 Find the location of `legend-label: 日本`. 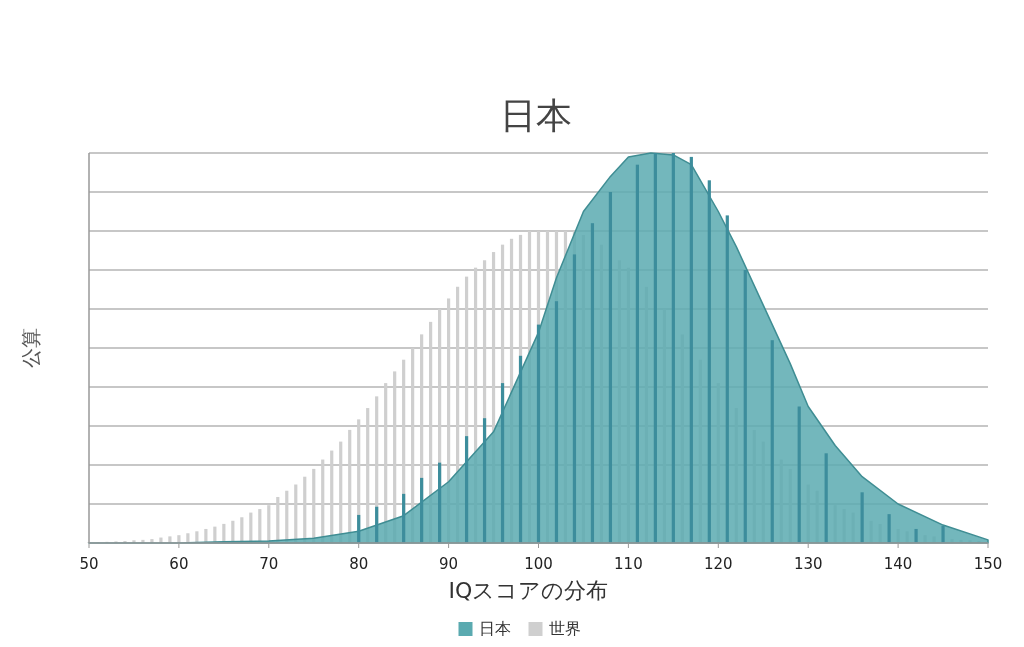

legend-label: 日本 is located at coordinates (494, 628).